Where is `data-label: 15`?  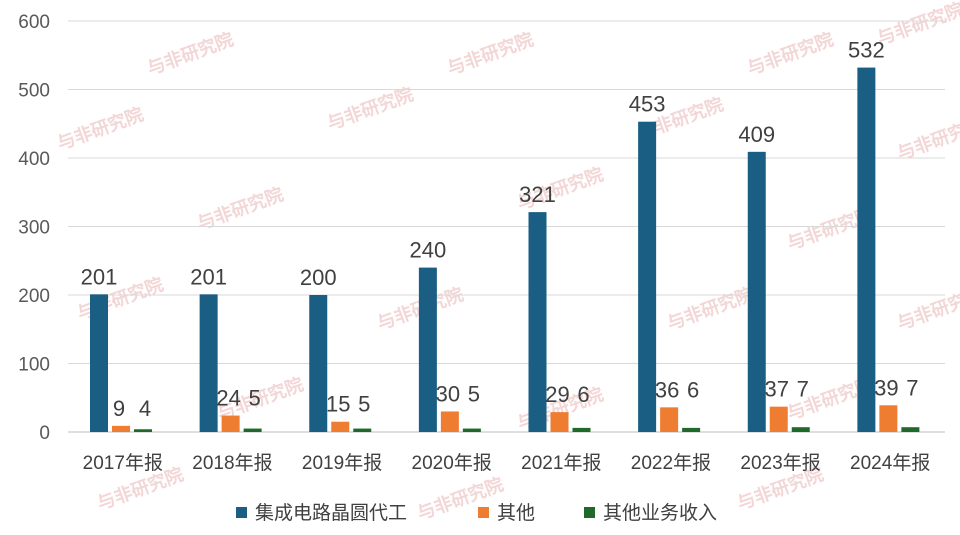
data-label: 15 is located at coordinates (338, 404).